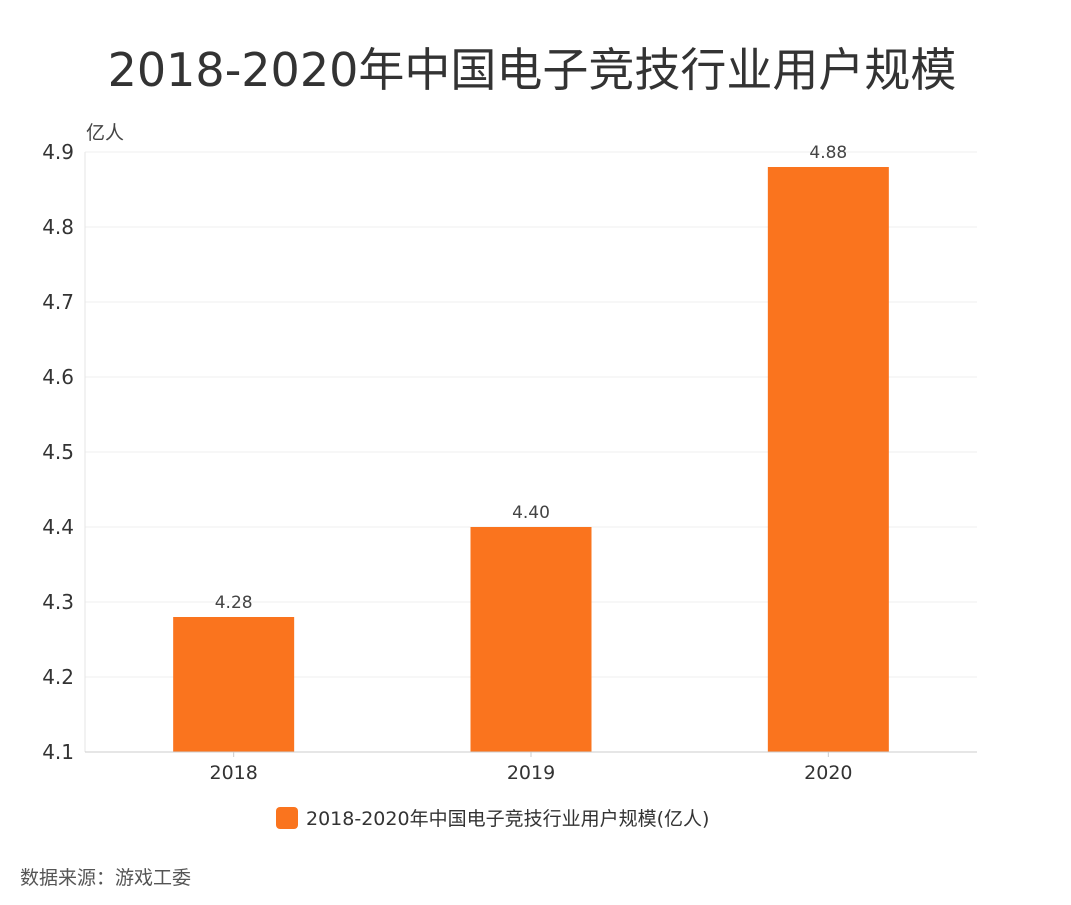 The height and width of the screenshot is (905, 1071). What do you see at coordinates (828, 153) in the screenshot?
I see `data-label-2020: 4.88` at bounding box center [828, 153].